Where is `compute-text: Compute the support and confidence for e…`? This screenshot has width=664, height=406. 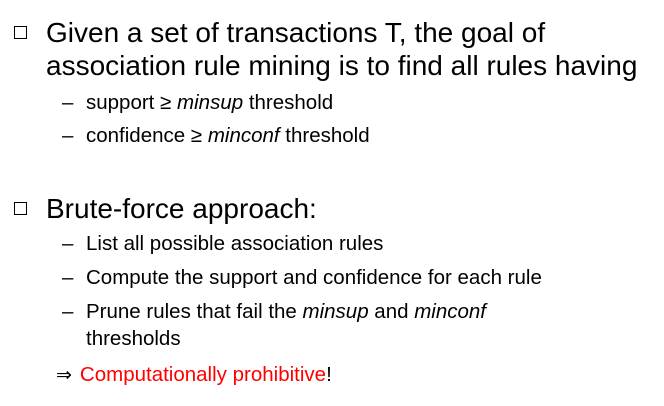
compute-text: Compute the support and confidence for e… is located at coordinates (314, 277).